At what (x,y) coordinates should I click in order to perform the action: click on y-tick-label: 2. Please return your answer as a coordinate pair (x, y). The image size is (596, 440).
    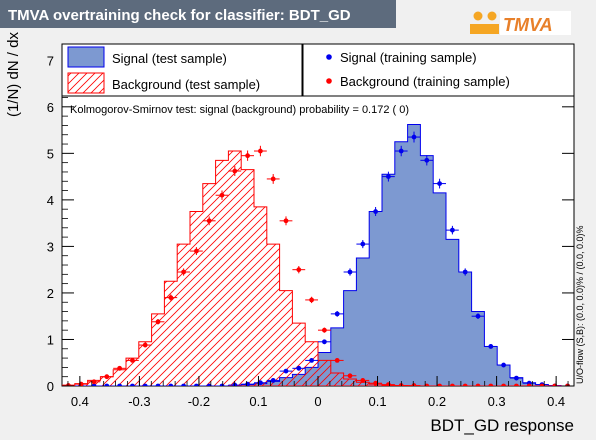
    Looking at the image, I should click on (50, 293).